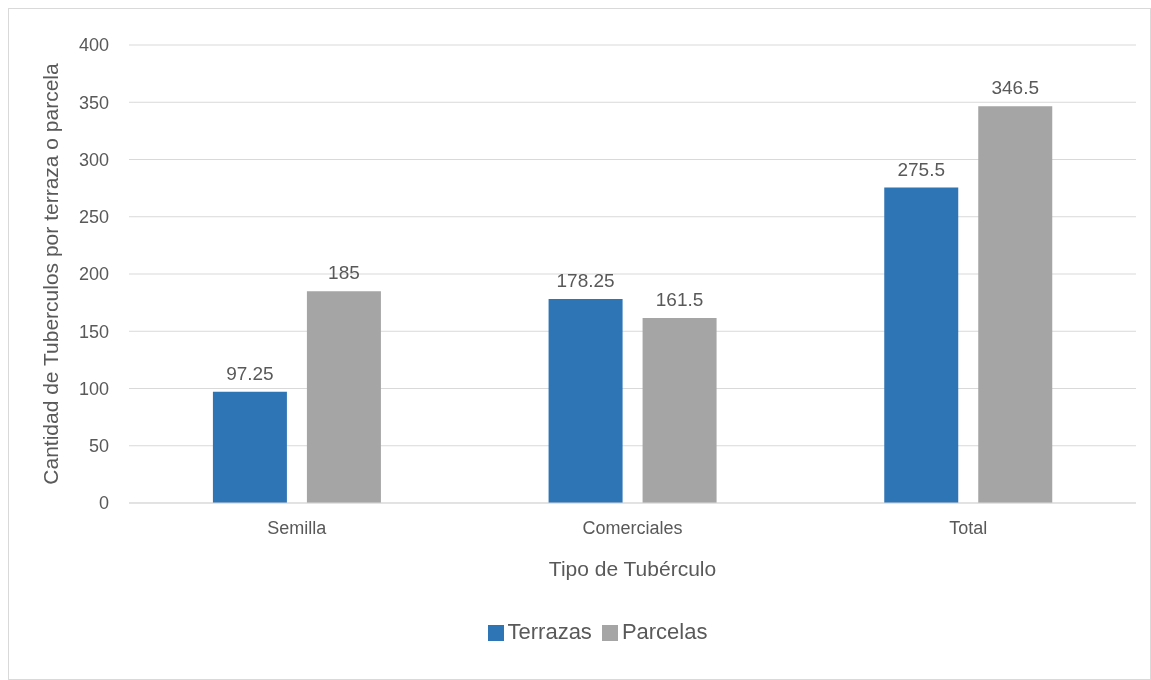  What do you see at coordinates (664, 631) in the screenshot?
I see `legend-label: Parcelas` at bounding box center [664, 631].